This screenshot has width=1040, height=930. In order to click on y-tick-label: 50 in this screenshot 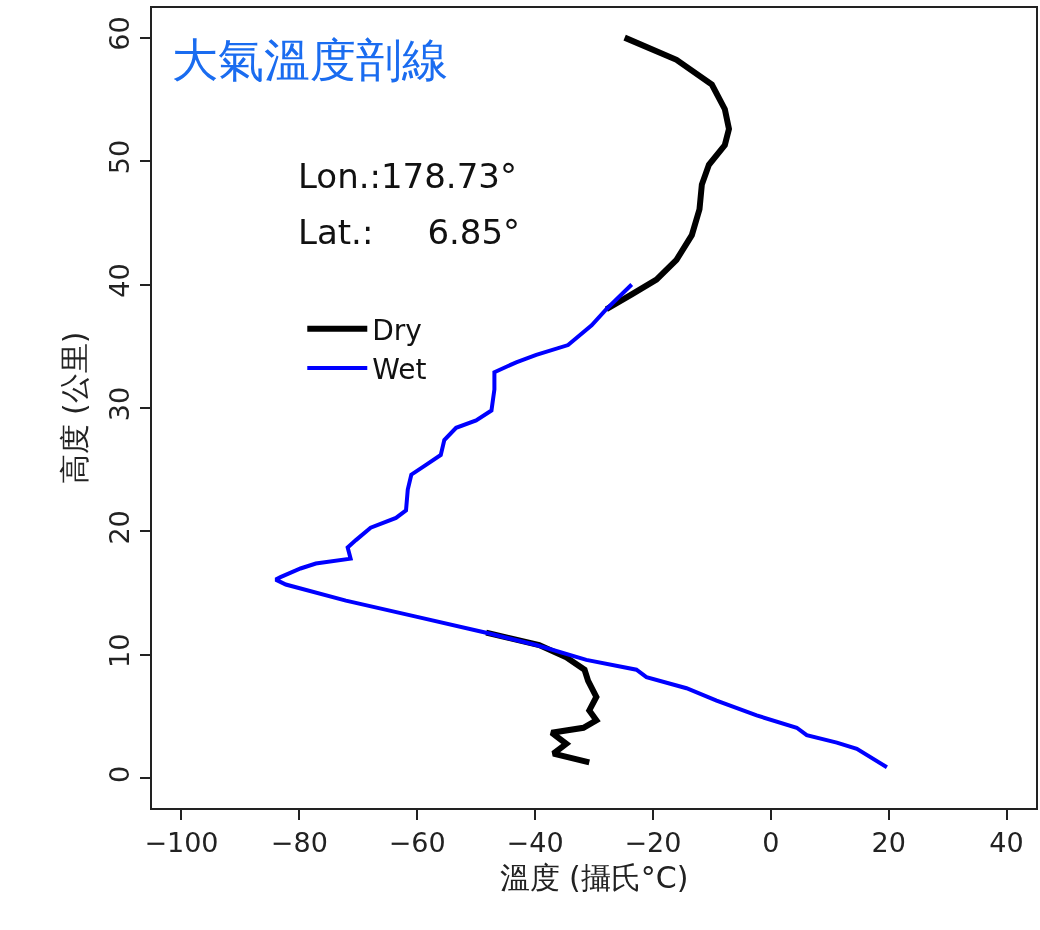, I will do `click(120, 157)`.